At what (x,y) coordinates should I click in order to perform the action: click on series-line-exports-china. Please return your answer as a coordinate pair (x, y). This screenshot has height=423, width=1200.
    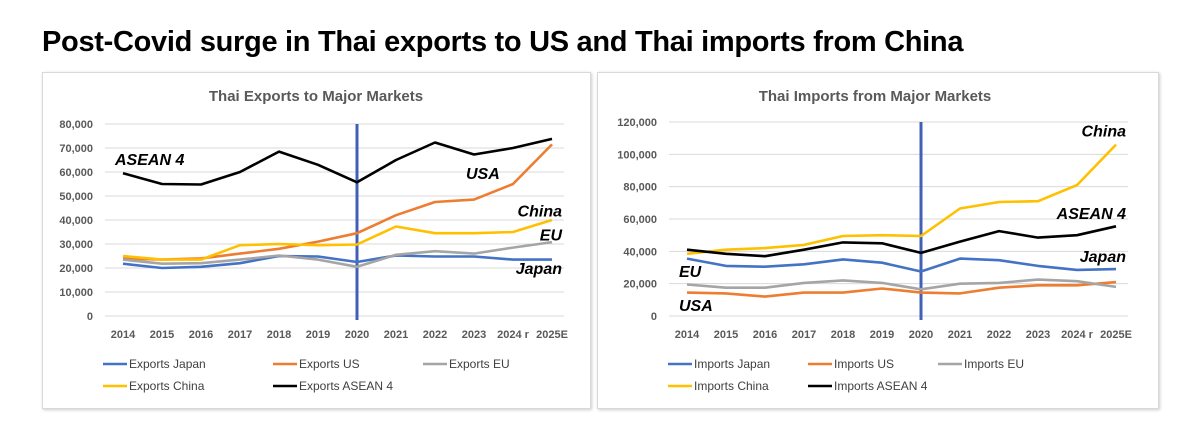
    Looking at the image, I should click on (337, 239).